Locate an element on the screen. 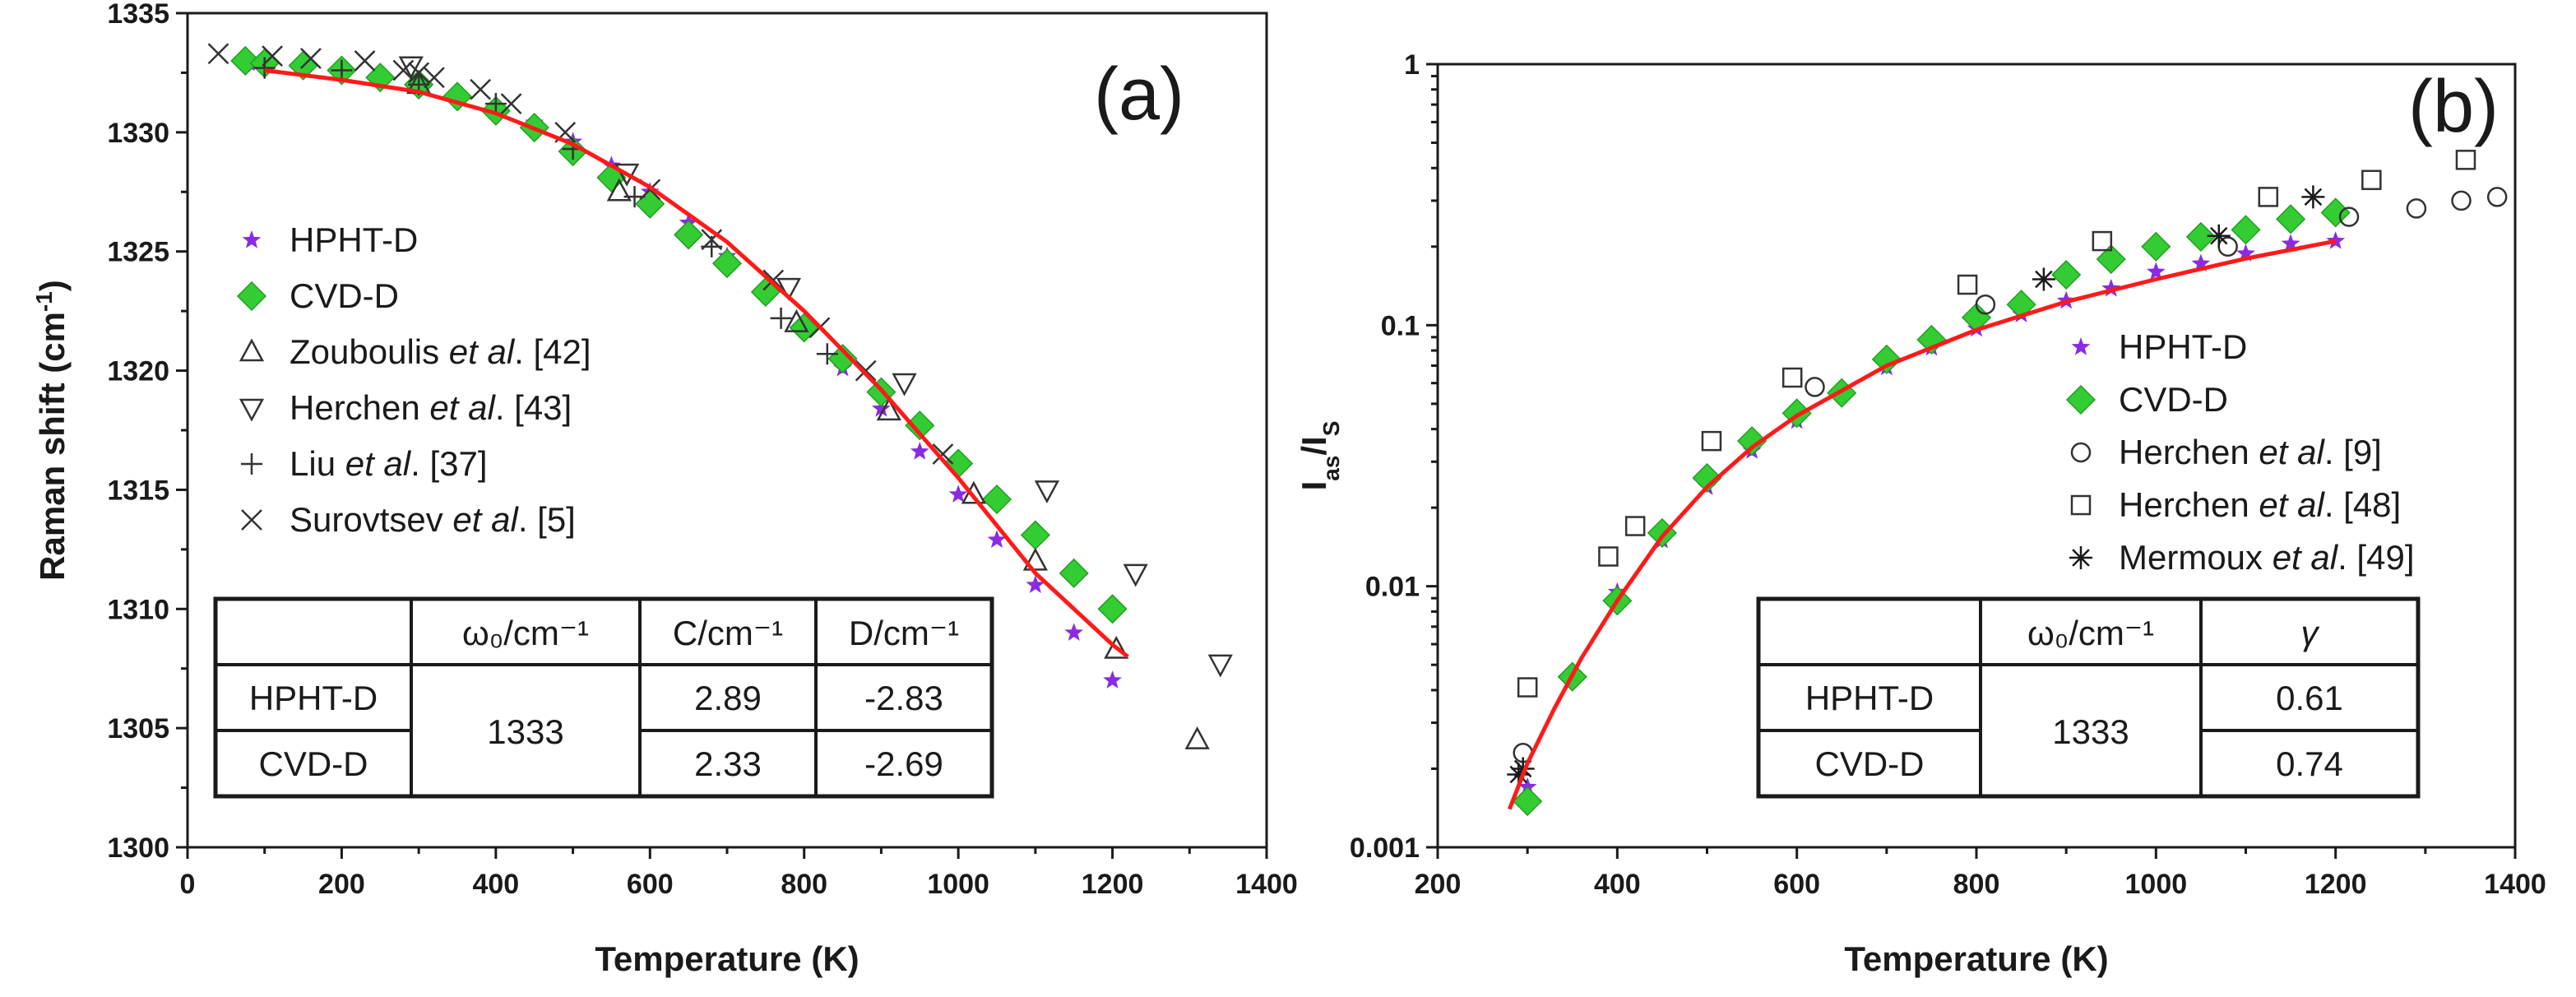 The height and width of the screenshot is (997, 2576). legend-label: Mermoux et al. [49] is located at coordinates (2267, 557).